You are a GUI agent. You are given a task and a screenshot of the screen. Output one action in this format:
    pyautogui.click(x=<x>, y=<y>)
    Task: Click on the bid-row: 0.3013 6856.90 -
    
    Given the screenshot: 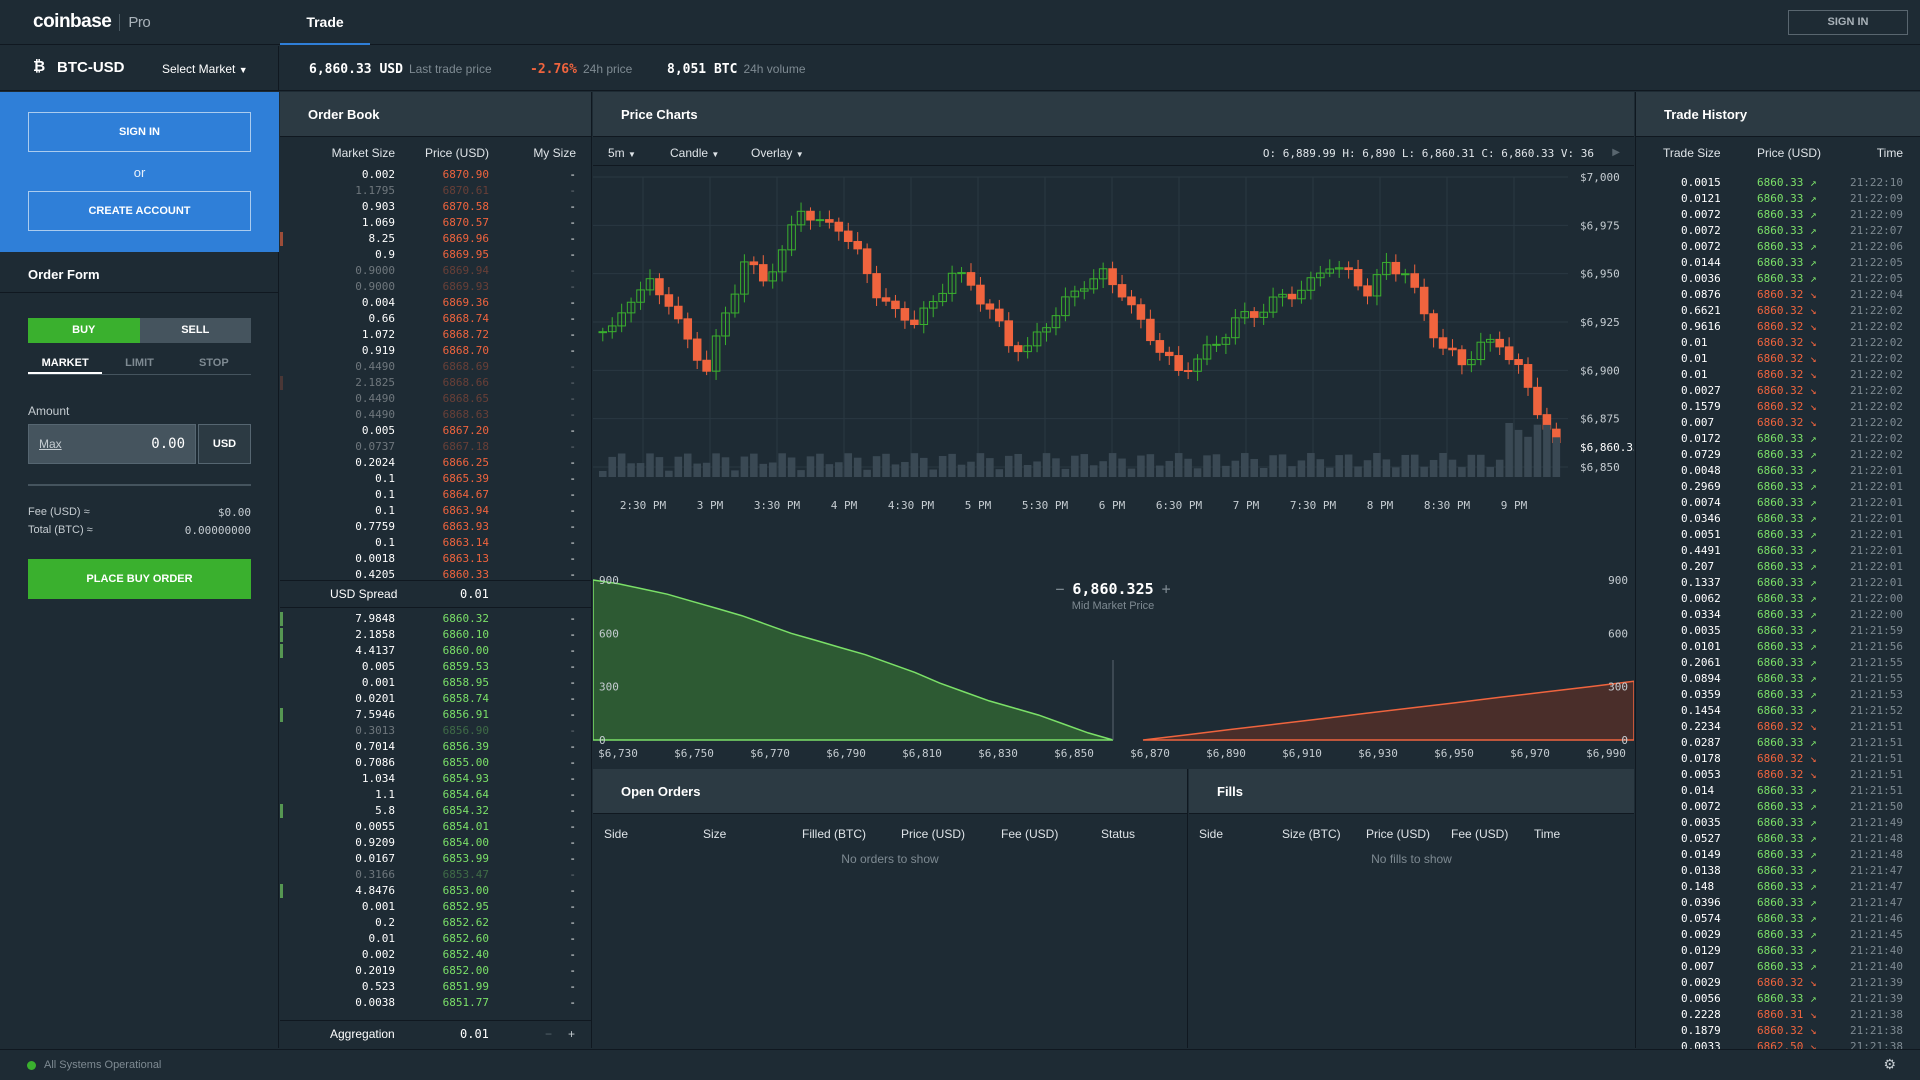 What is the action you would take?
    pyautogui.click(x=436, y=731)
    